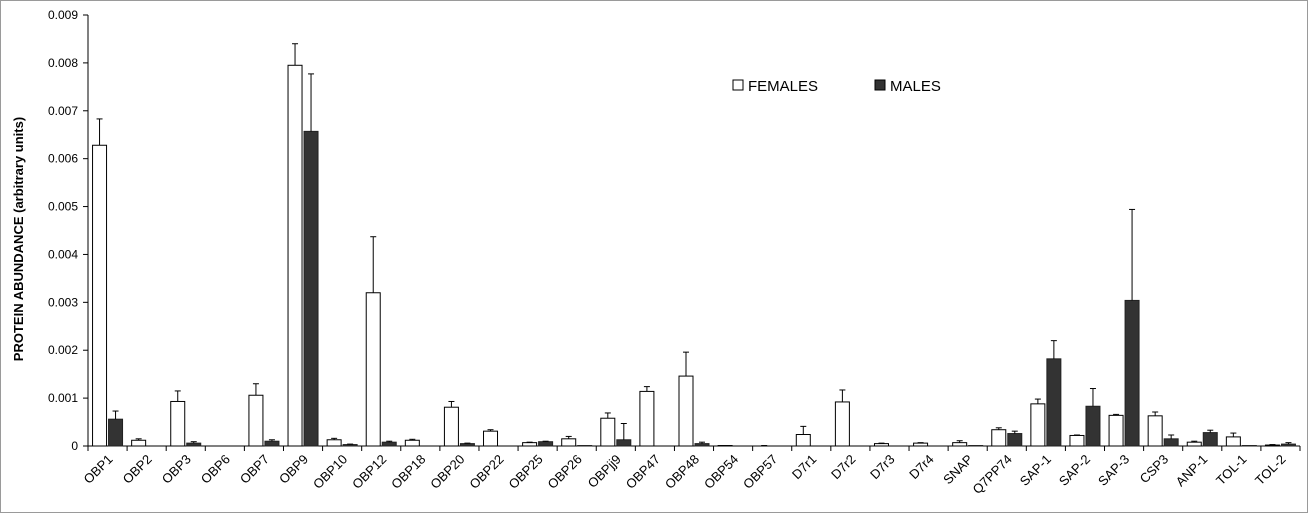  What do you see at coordinates (915, 86) in the screenshot?
I see `legend-label-males: MALES` at bounding box center [915, 86].